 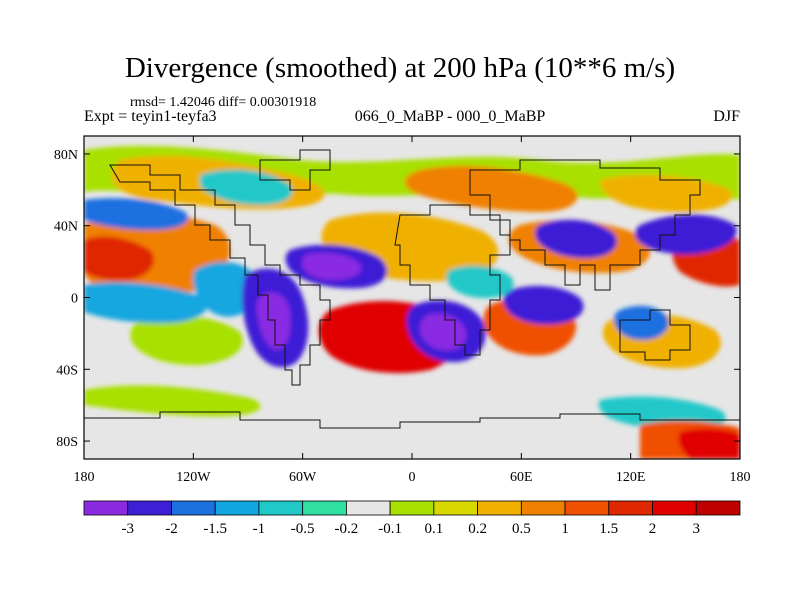 I want to click on y-tick-label: 40S, so click(x=67, y=370).